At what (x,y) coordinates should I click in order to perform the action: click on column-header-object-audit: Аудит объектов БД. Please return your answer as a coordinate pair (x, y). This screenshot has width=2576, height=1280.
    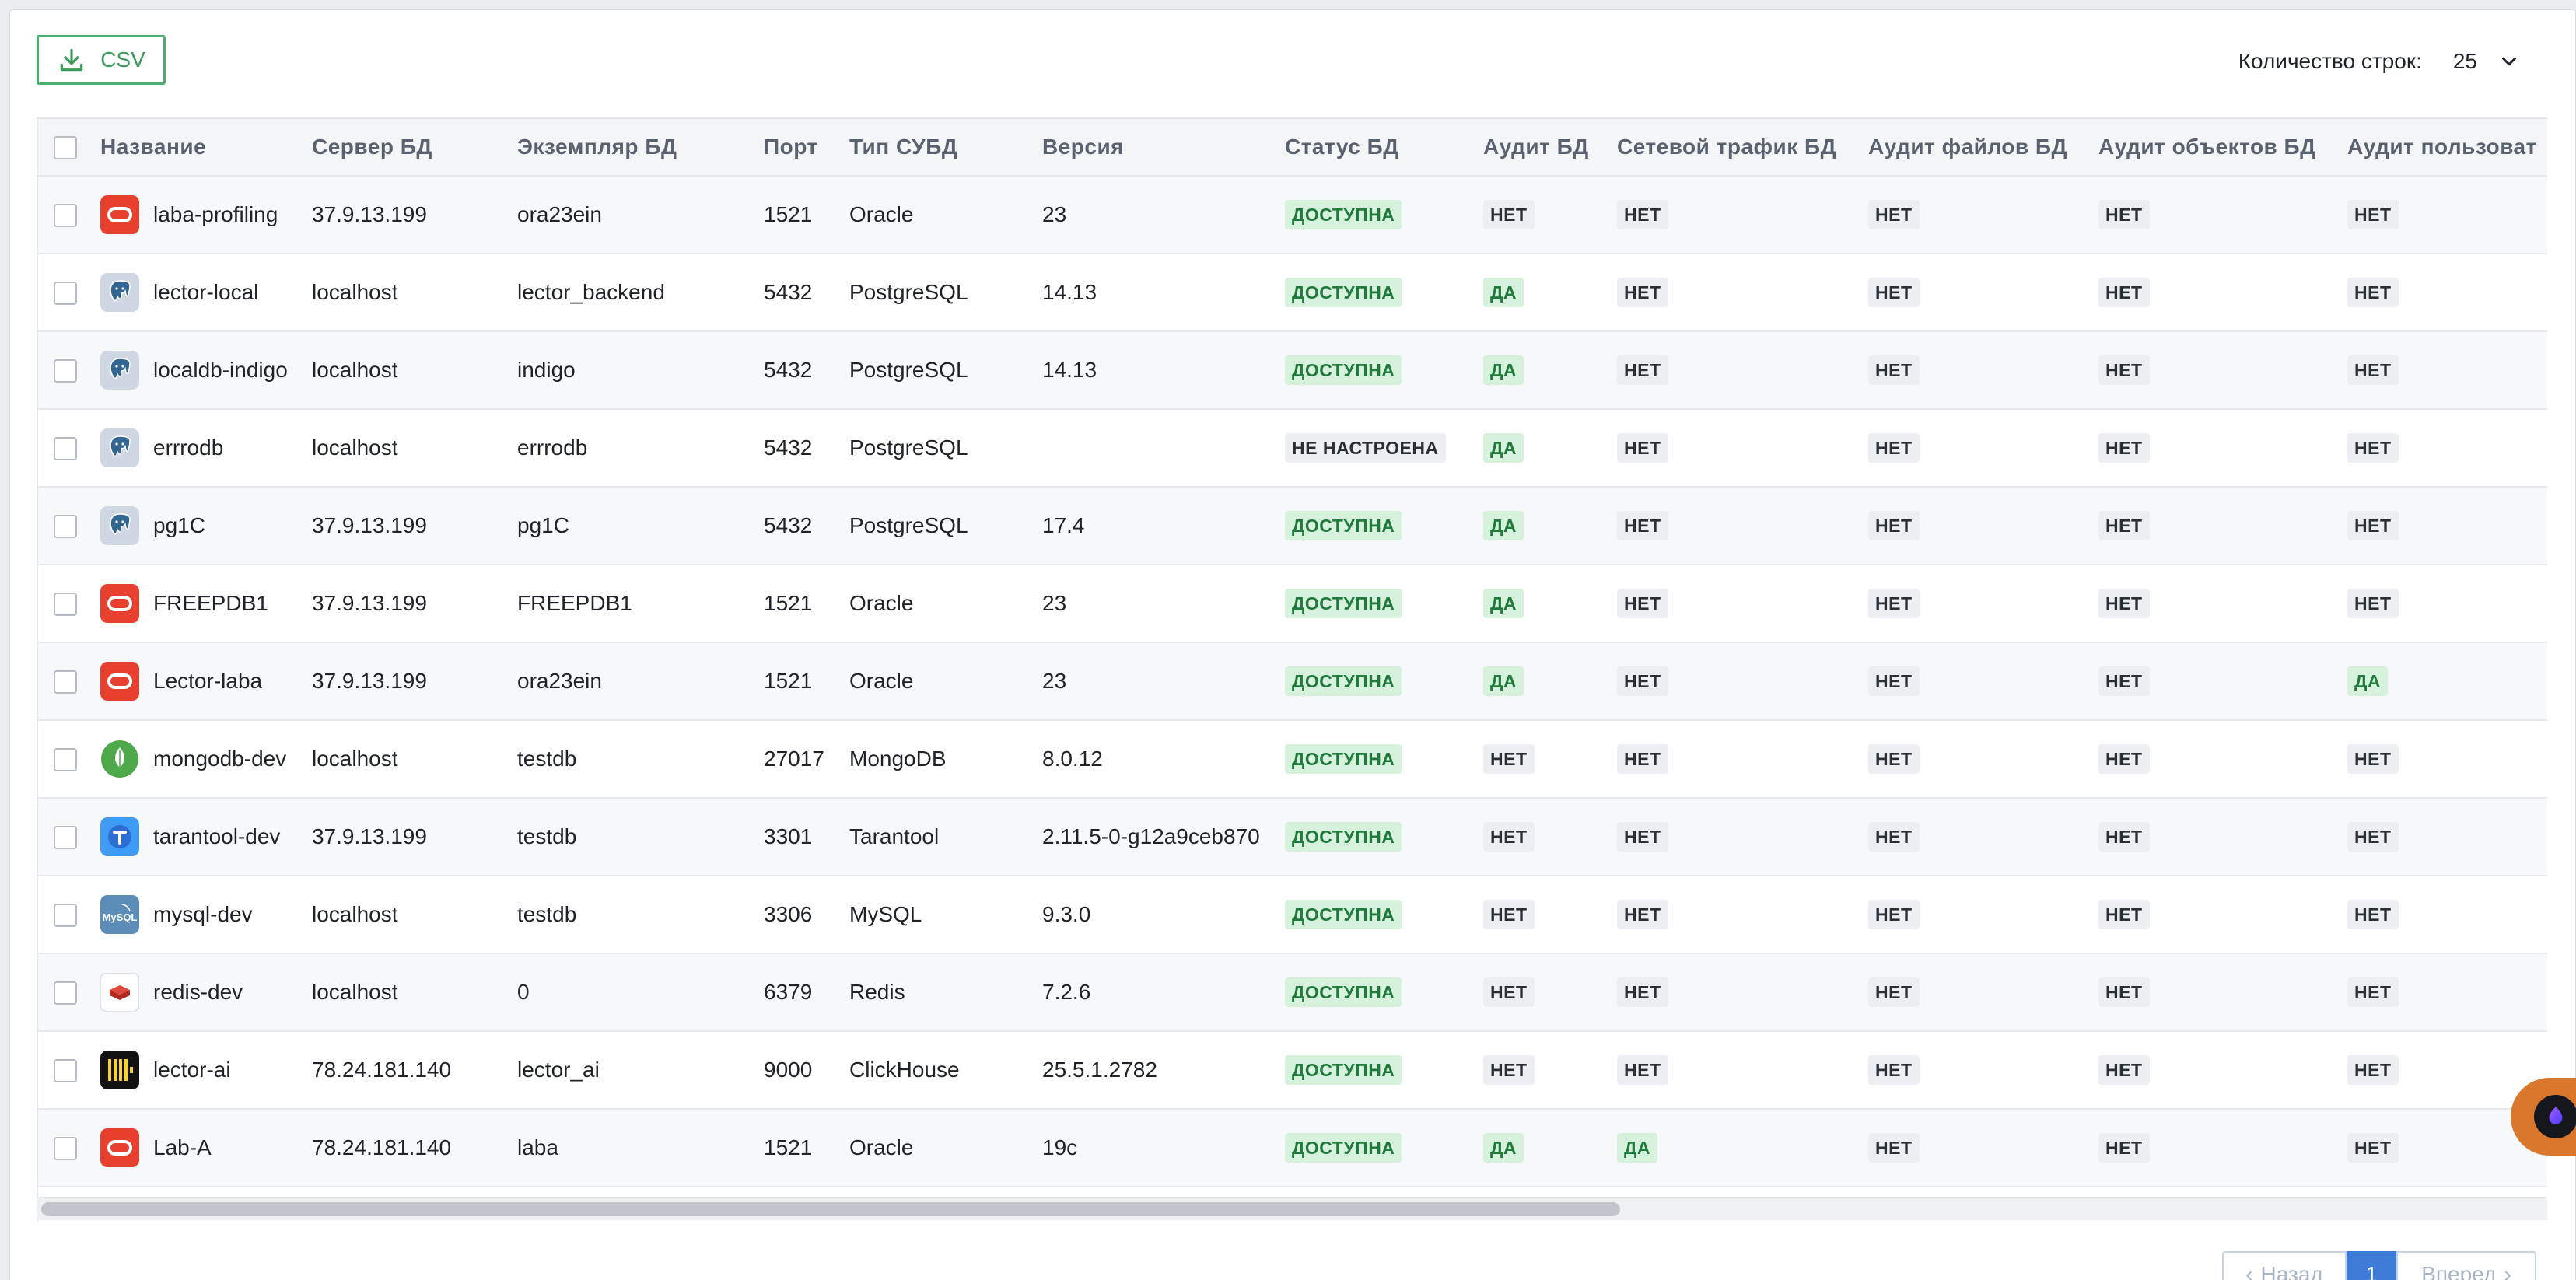
    Looking at the image, I should click on (2207, 147).